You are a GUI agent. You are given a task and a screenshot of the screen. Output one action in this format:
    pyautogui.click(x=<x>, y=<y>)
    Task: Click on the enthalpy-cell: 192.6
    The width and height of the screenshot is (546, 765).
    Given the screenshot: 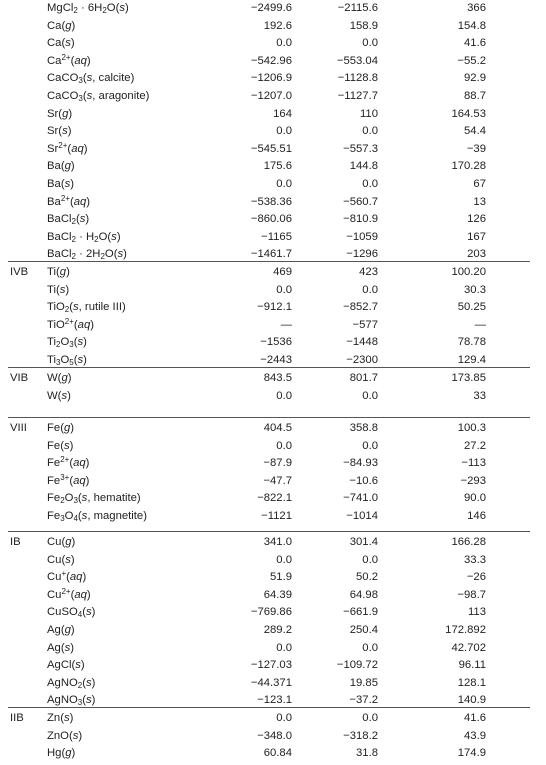 What is the action you would take?
    pyautogui.click(x=277, y=25)
    